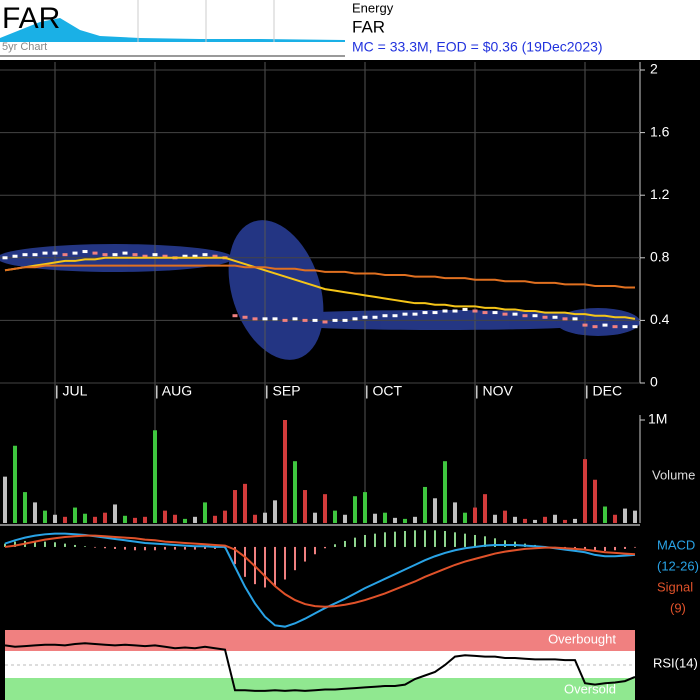 Image resolution: width=700 pixels, height=700 pixels. I want to click on x-tick-label: | SEP, so click(283, 391).